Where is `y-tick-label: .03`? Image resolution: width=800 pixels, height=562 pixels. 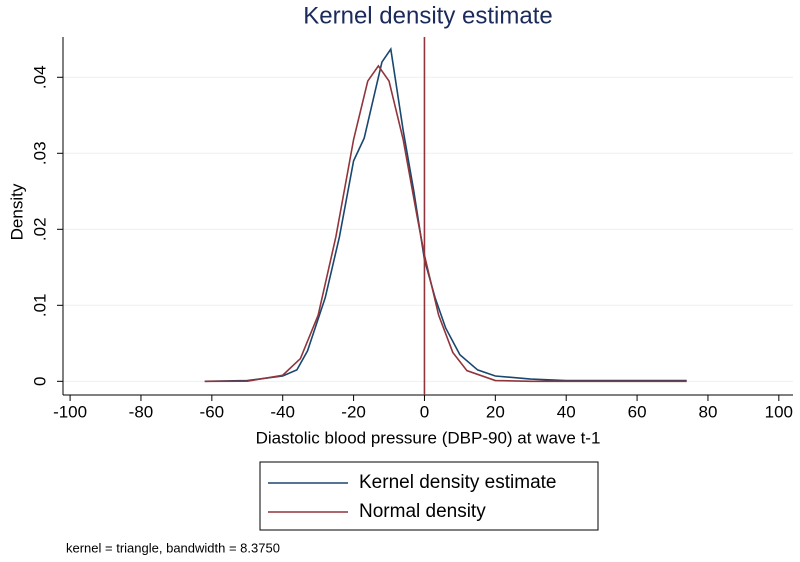
y-tick-label: .03 is located at coordinates (39, 153).